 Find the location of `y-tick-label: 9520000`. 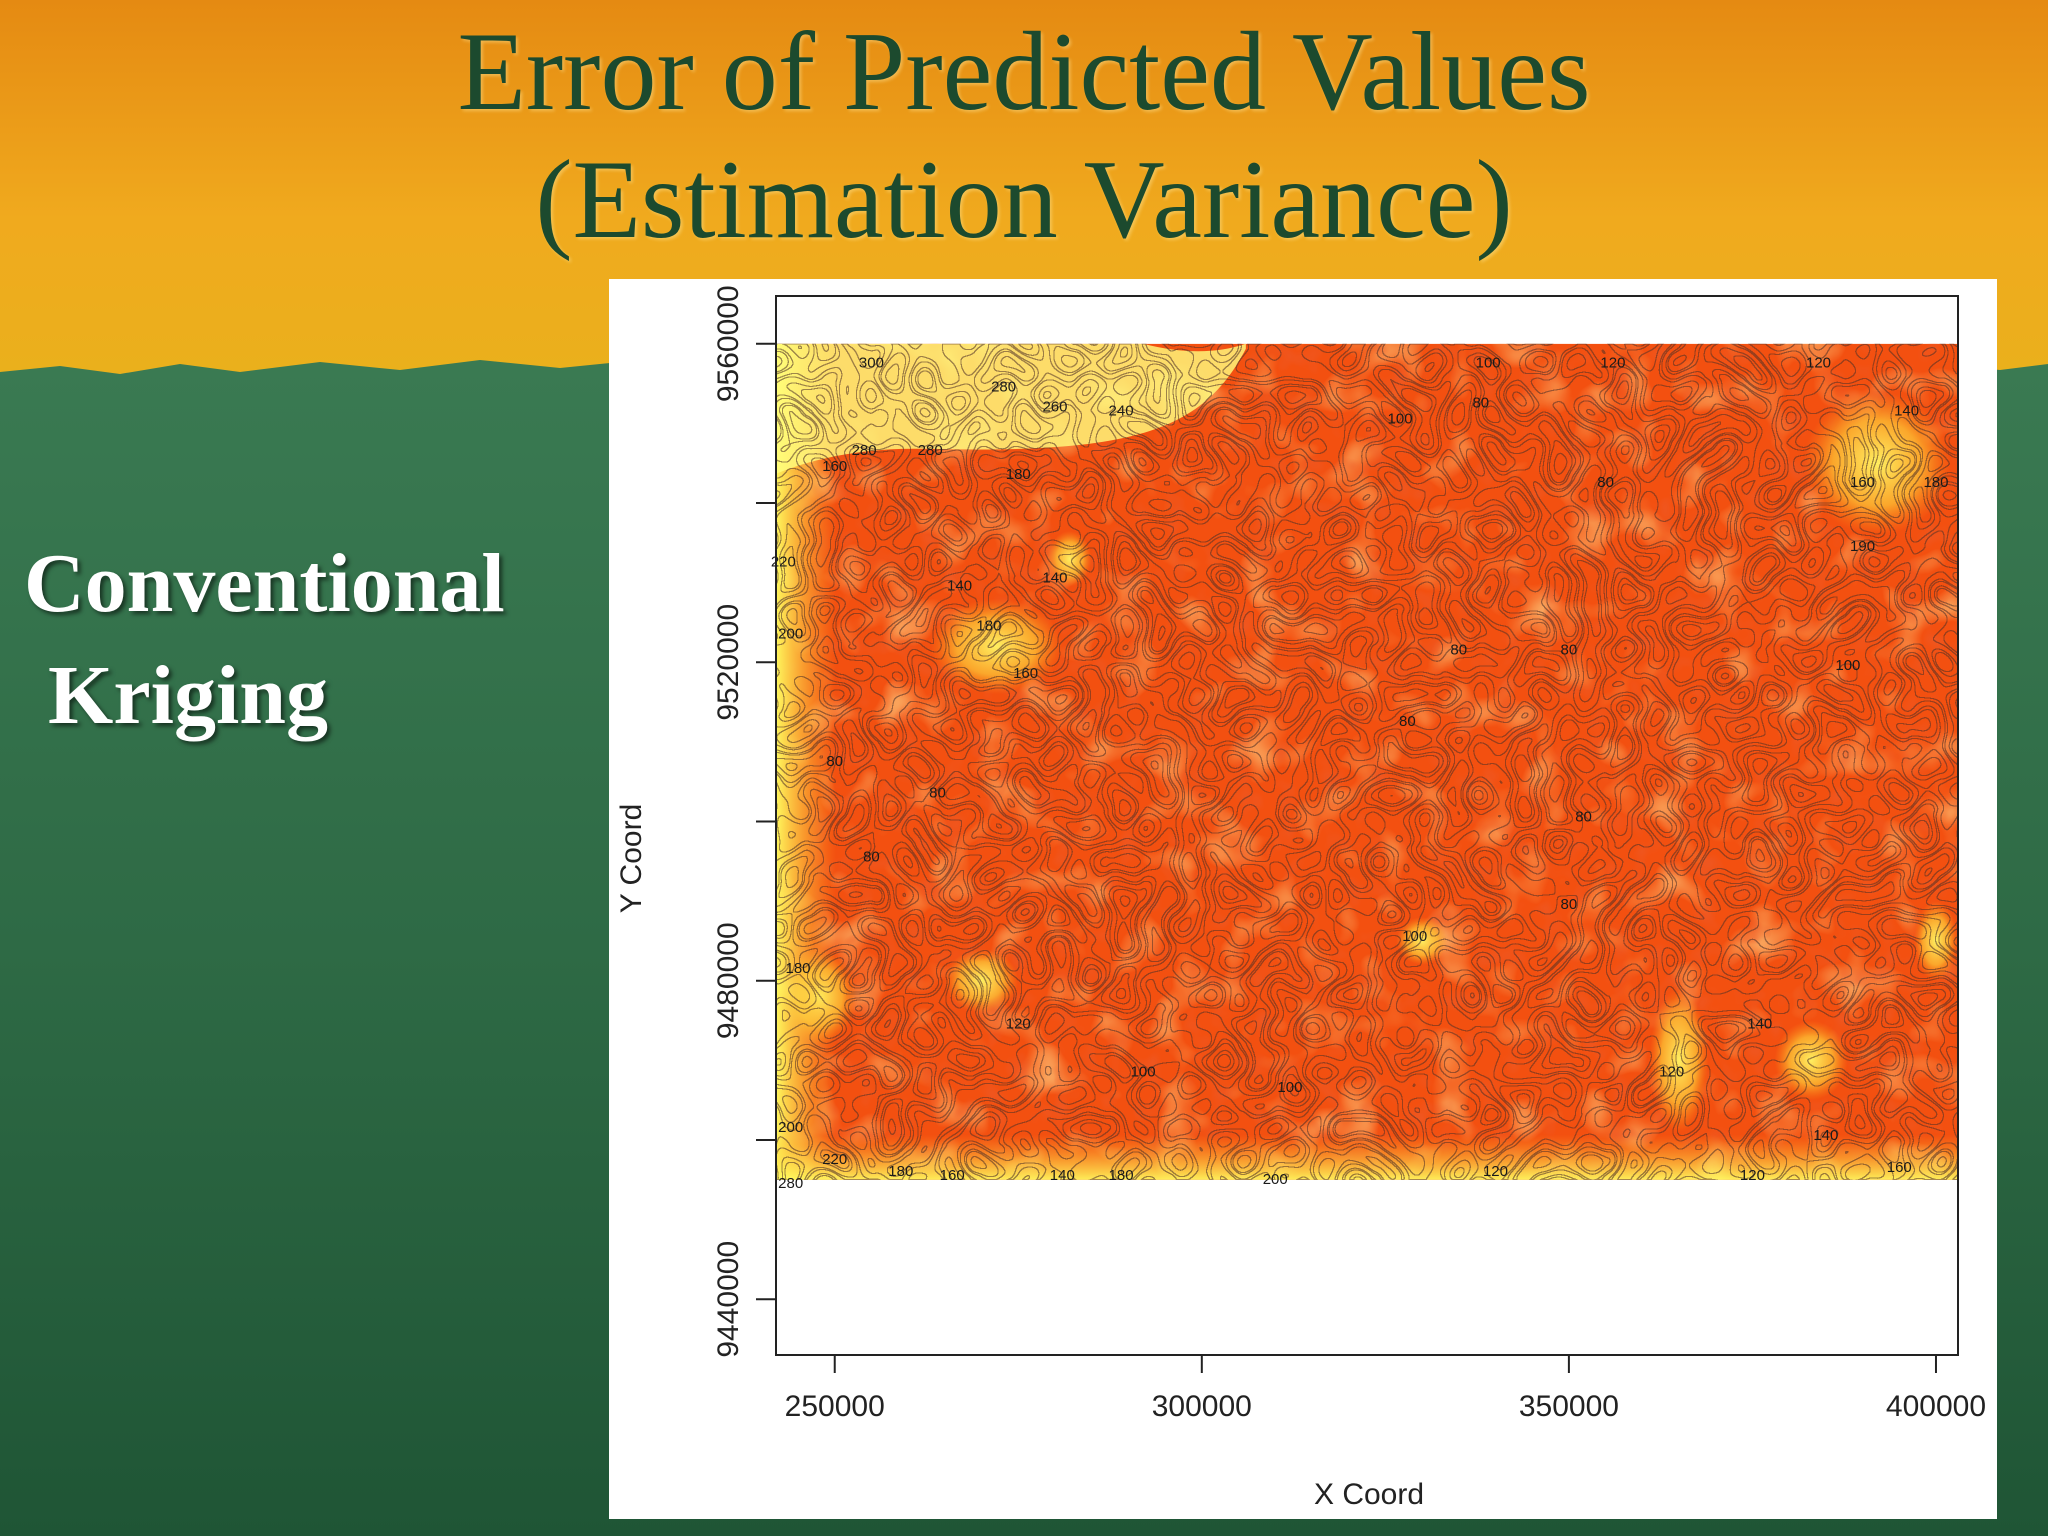

y-tick-label: 9520000 is located at coordinates (728, 662).